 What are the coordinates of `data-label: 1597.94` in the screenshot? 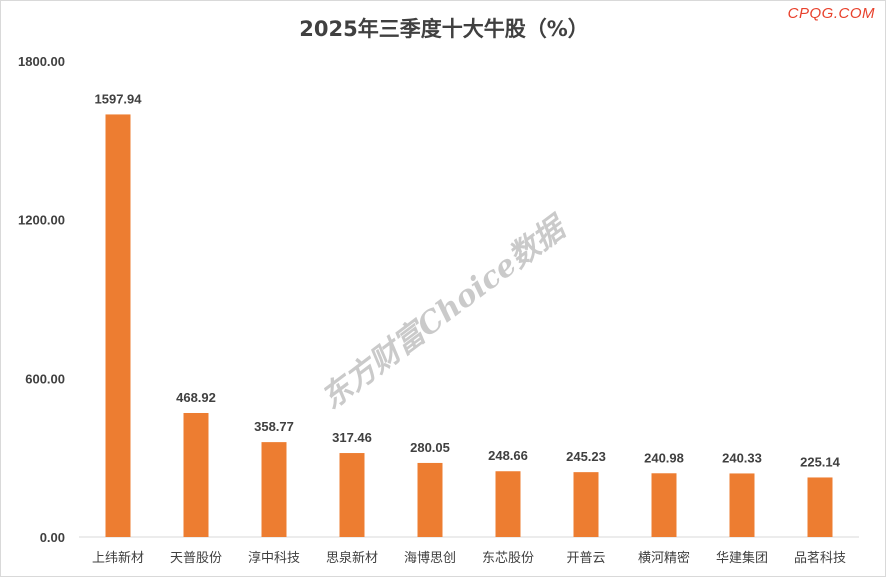 It's located at (119, 98).